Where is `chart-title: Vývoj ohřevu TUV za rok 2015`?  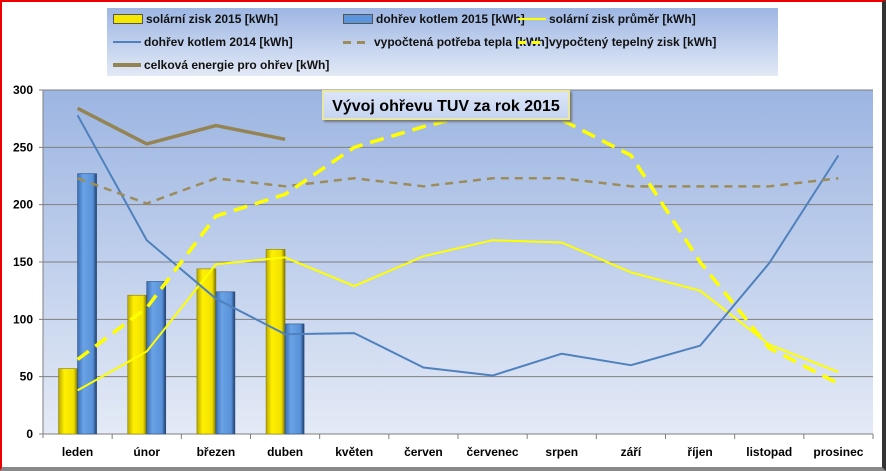
chart-title: Vývoj ohřevu TUV za rok 2015 is located at coordinates (446, 105).